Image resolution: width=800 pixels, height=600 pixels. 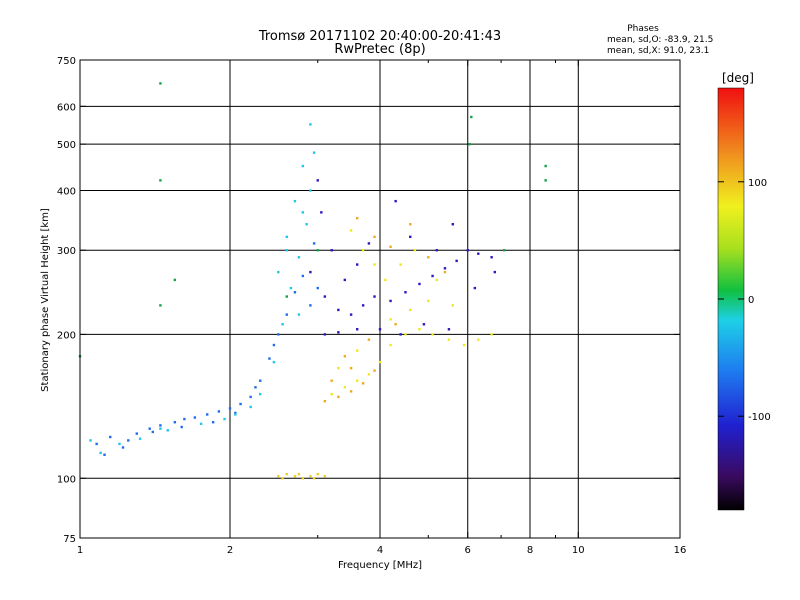 I want to click on x-tick-label: 8, so click(x=530, y=550).